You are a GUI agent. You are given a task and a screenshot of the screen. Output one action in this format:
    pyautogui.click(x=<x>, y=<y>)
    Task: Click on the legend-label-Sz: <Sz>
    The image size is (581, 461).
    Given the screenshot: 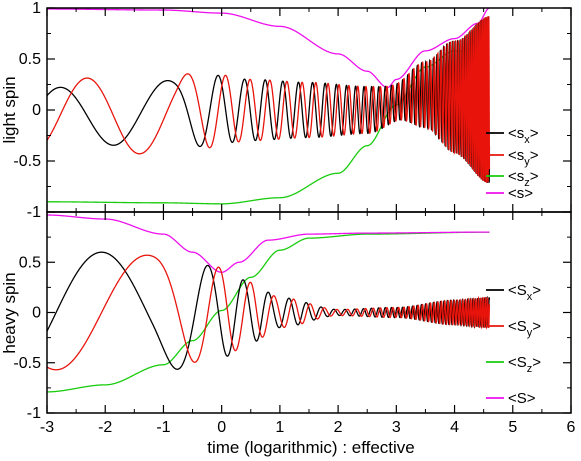 What is the action you would take?
    pyautogui.click(x=524, y=364)
    